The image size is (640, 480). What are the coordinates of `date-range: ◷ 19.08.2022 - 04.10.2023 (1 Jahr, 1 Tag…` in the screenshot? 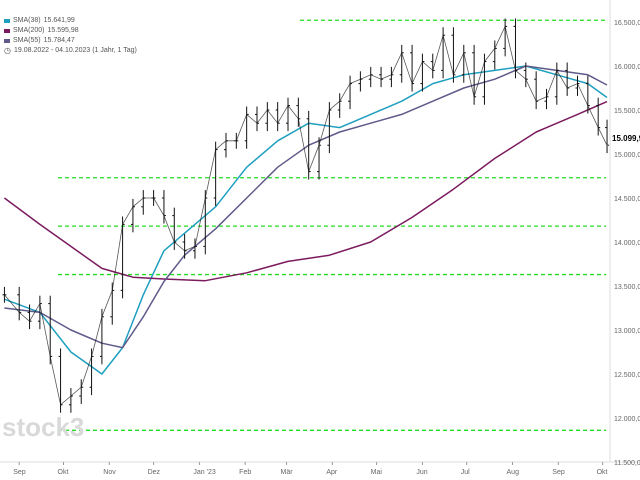 It's located at (70, 51).